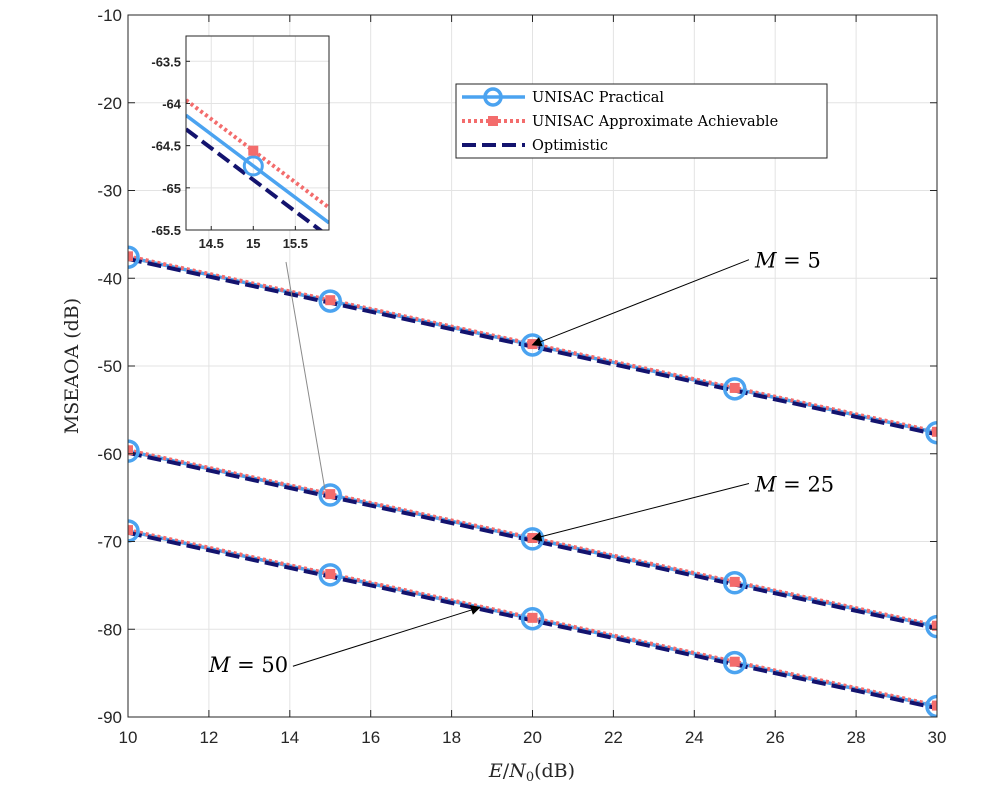 This screenshot has width=997, height=796. What do you see at coordinates (305, 376) in the screenshot?
I see `inset-connector` at bounding box center [305, 376].